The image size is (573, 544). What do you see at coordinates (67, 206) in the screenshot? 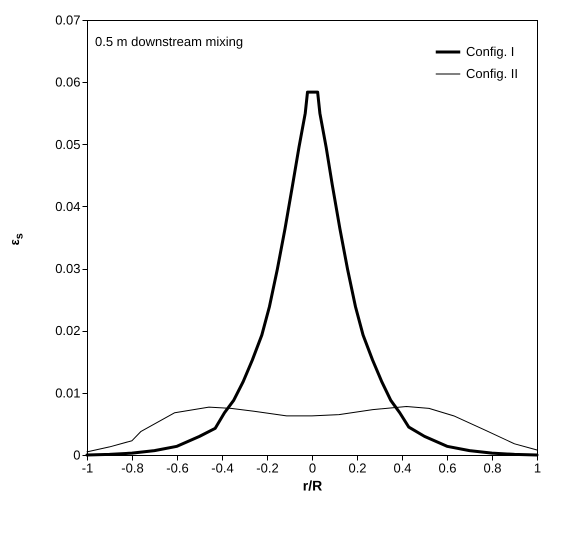
I see `y-tick-label: 0.04` at bounding box center [67, 206].